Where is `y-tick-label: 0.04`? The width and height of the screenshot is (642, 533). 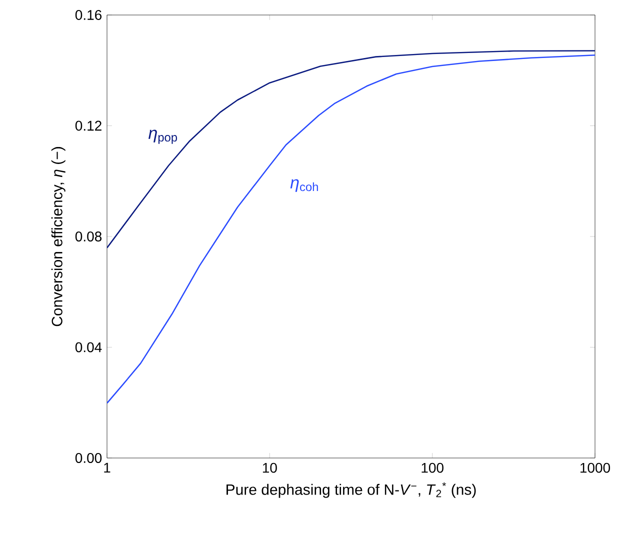 y-tick-label: 0.04 is located at coordinates (88, 347).